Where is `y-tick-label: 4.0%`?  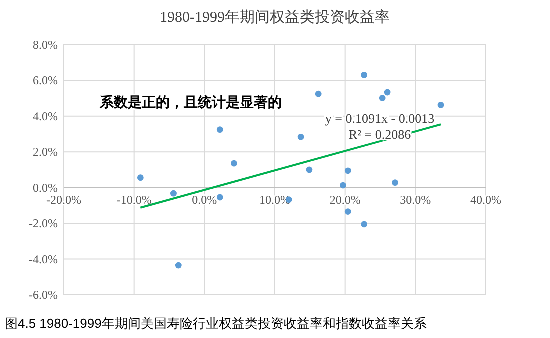 y-tick-label: 4.0% is located at coordinates (45, 116).